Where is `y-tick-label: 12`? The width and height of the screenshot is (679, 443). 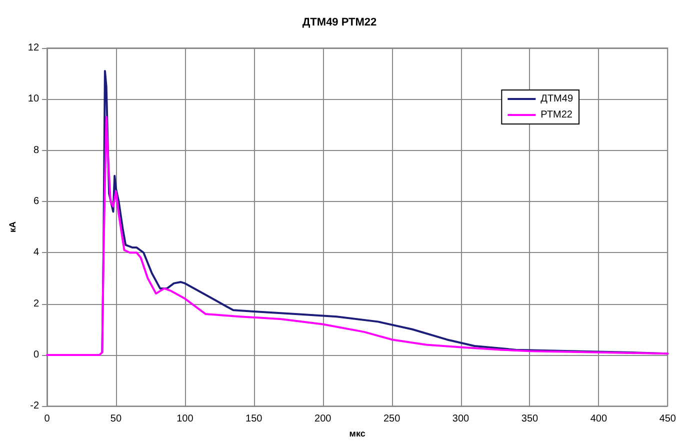
y-tick-label: 12 is located at coordinates (34, 48).